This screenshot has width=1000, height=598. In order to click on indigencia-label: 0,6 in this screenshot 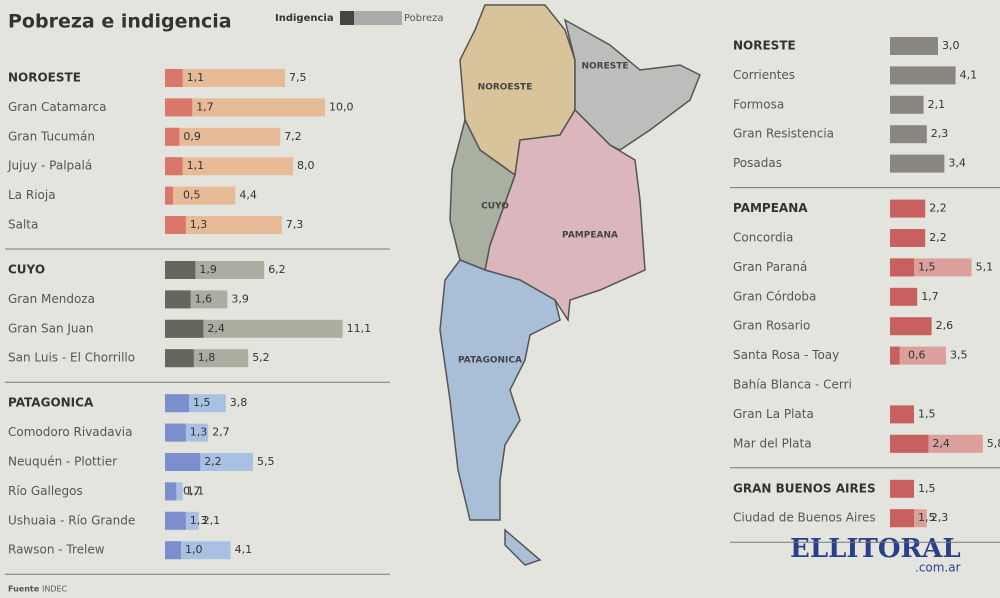, I will do `click(917, 355)`.